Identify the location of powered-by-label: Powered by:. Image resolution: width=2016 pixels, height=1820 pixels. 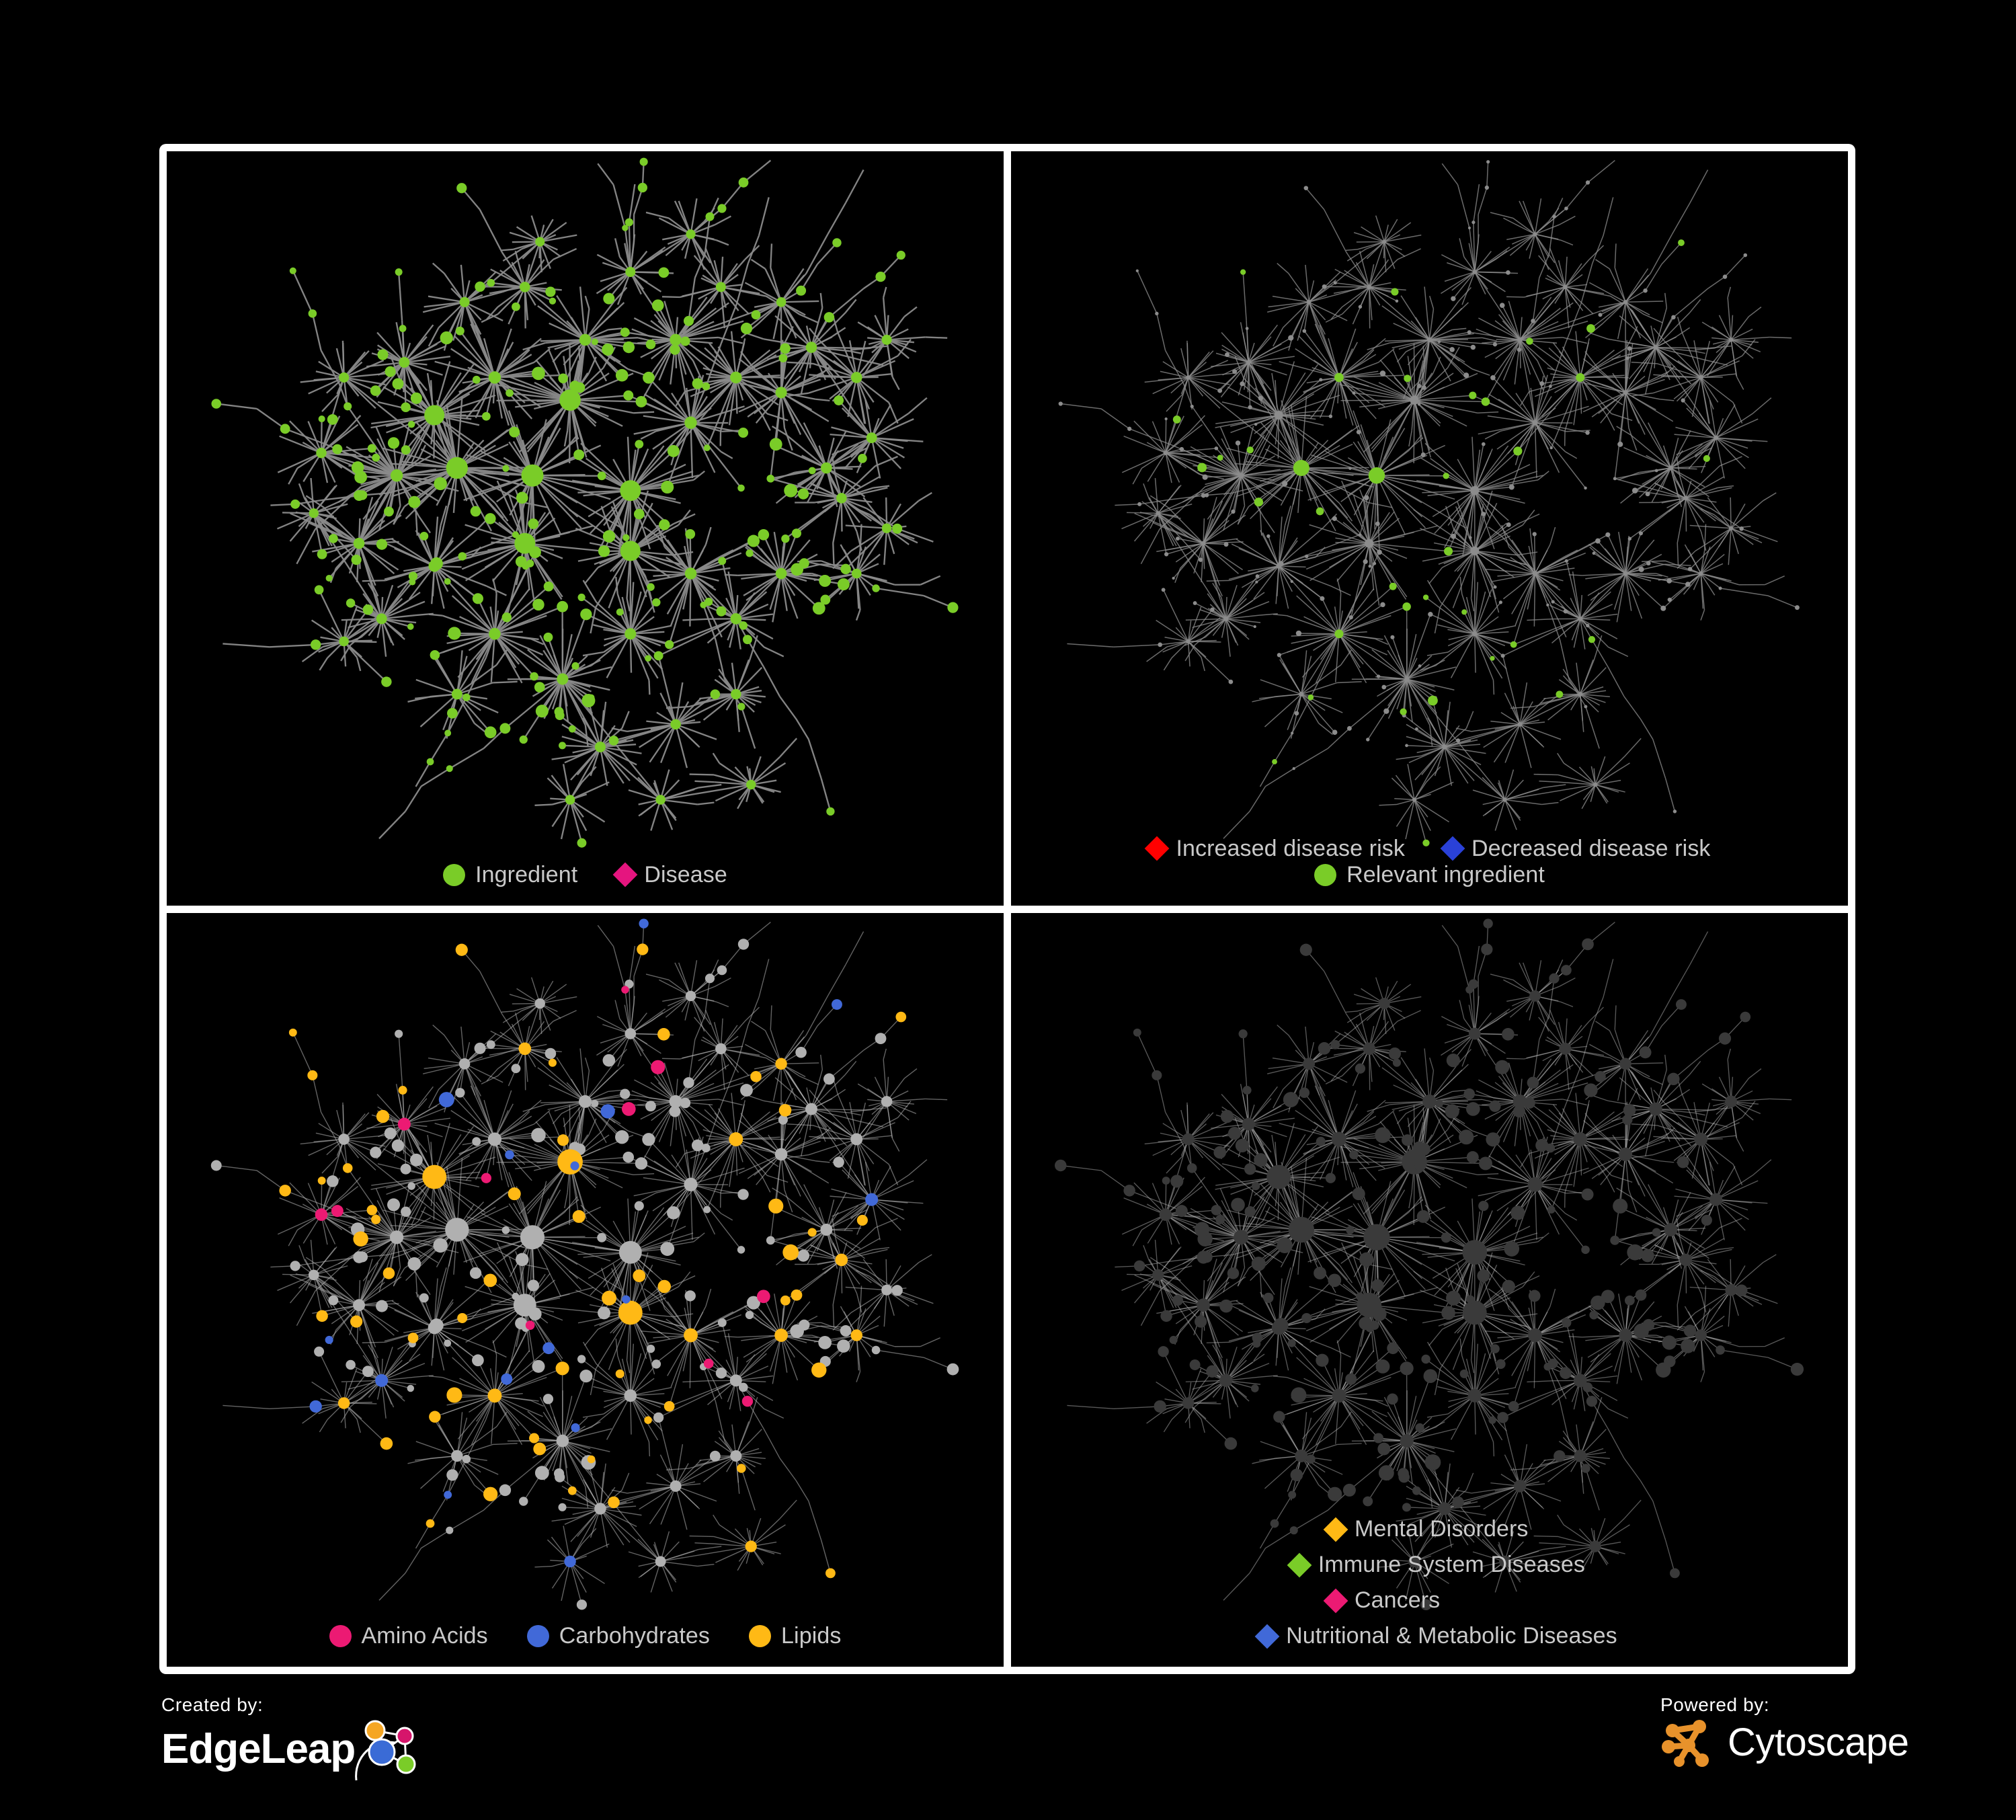
(1715, 1704).